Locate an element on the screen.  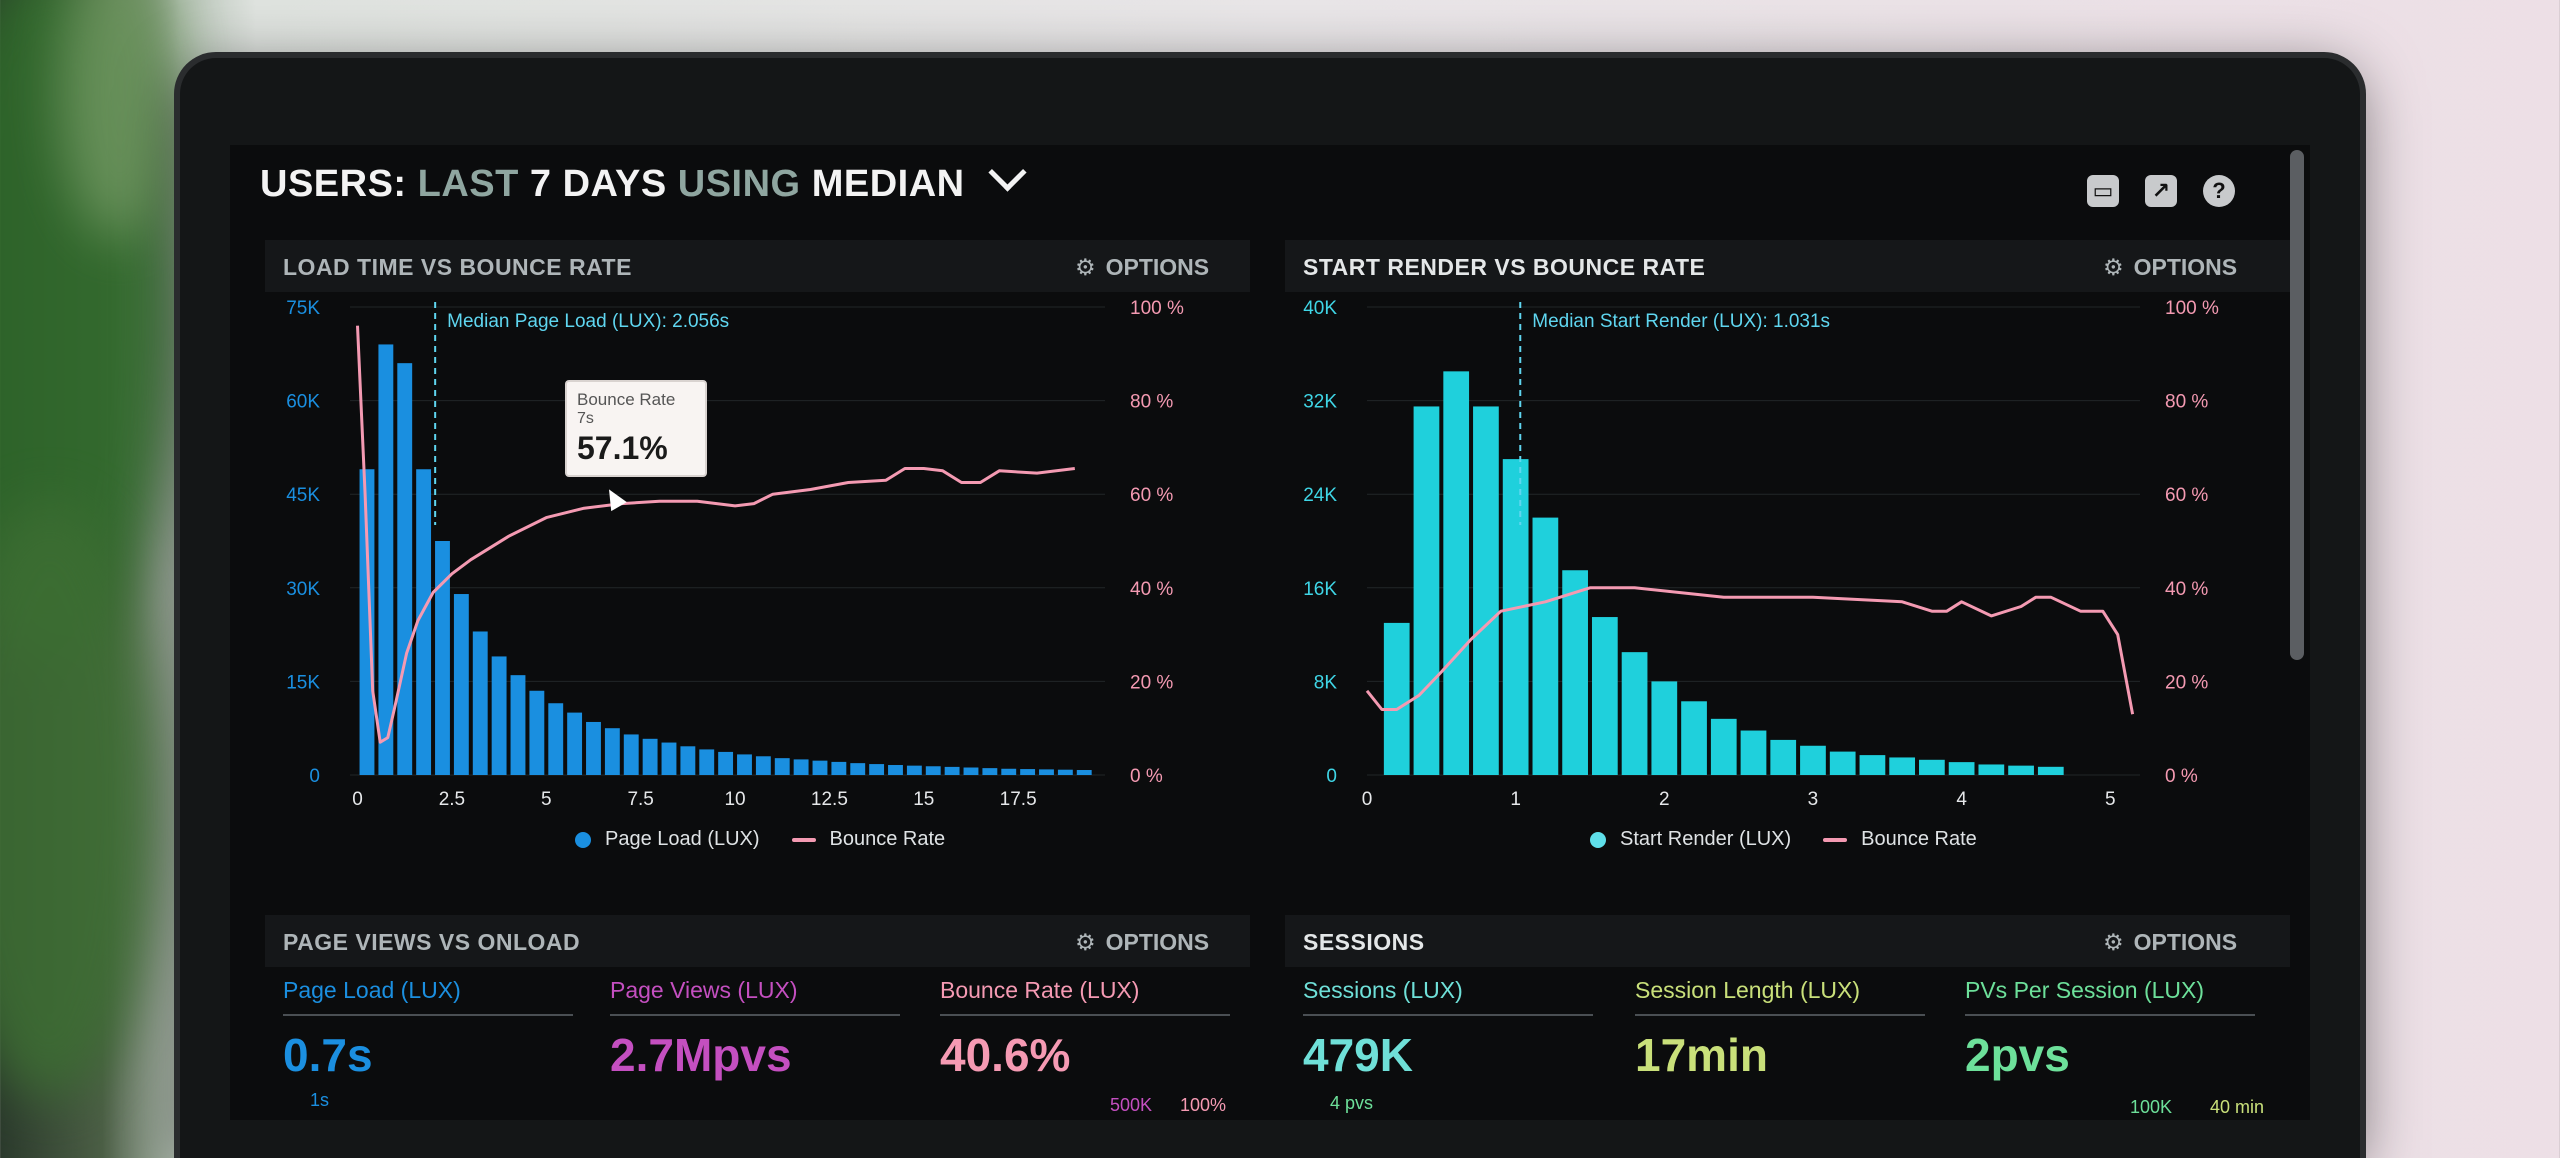
title-prefix: USERS: is located at coordinates (333, 184).